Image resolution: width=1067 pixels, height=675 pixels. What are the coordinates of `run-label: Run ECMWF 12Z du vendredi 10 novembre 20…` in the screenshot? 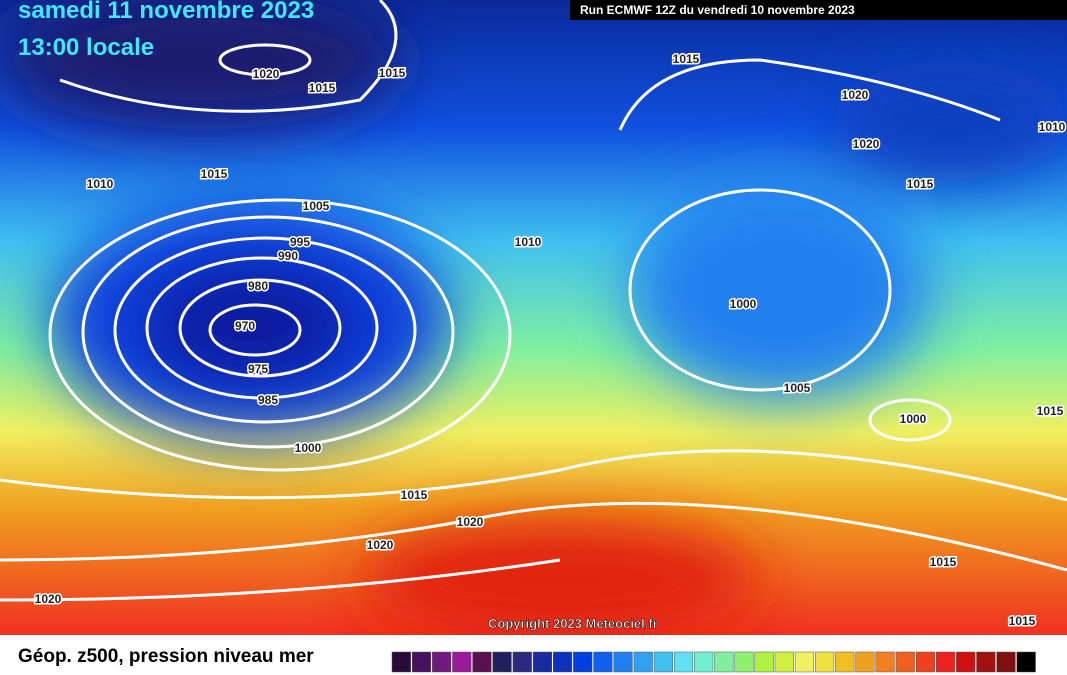 It's located at (717, 10).